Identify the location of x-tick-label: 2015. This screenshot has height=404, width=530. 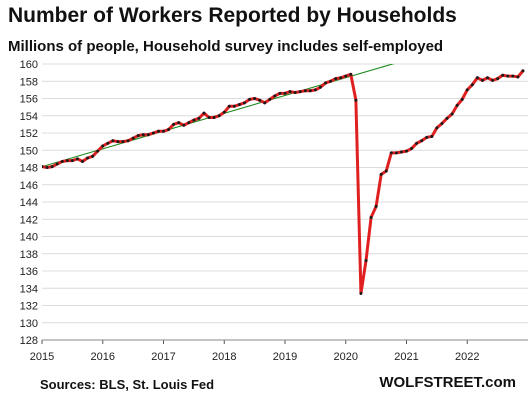
(42, 357).